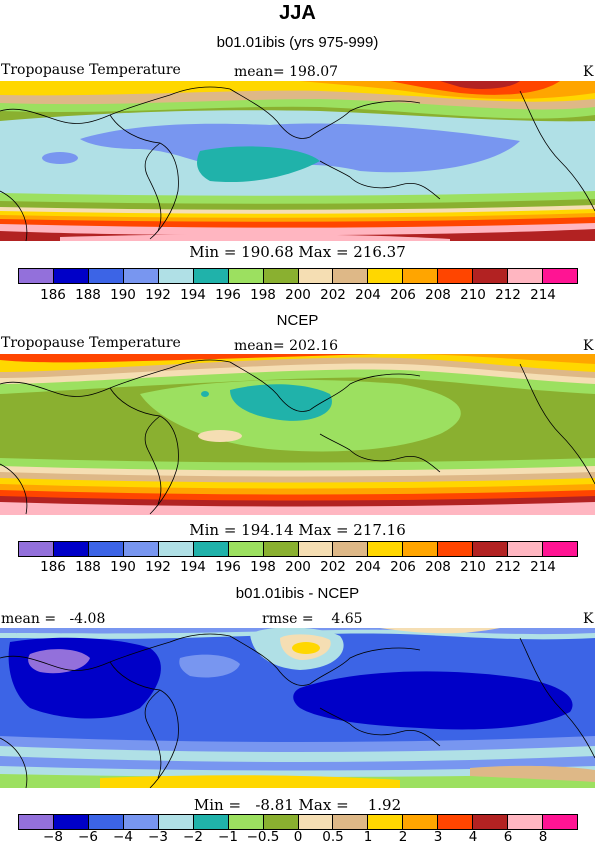 Image resolution: width=595 pixels, height=845 pixels. Describe the element at coordinates (286, 72) in the screenshot. I see `panel1-mean-label: mean= 198.07` at that location.